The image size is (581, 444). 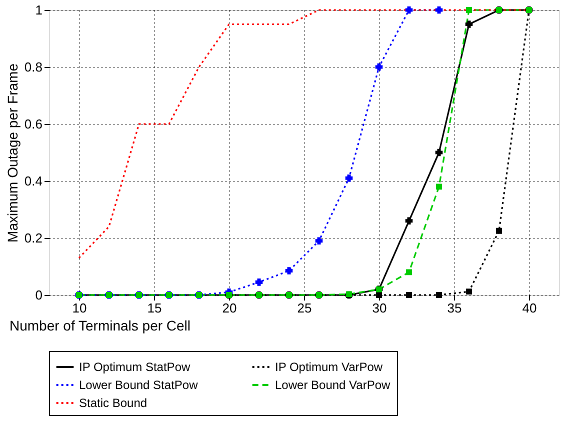 What do you see at coordinates (134, 367) in the screenshot?
I see `legend-label: IP Optimum StatPow` at bounding box center [134, 367].